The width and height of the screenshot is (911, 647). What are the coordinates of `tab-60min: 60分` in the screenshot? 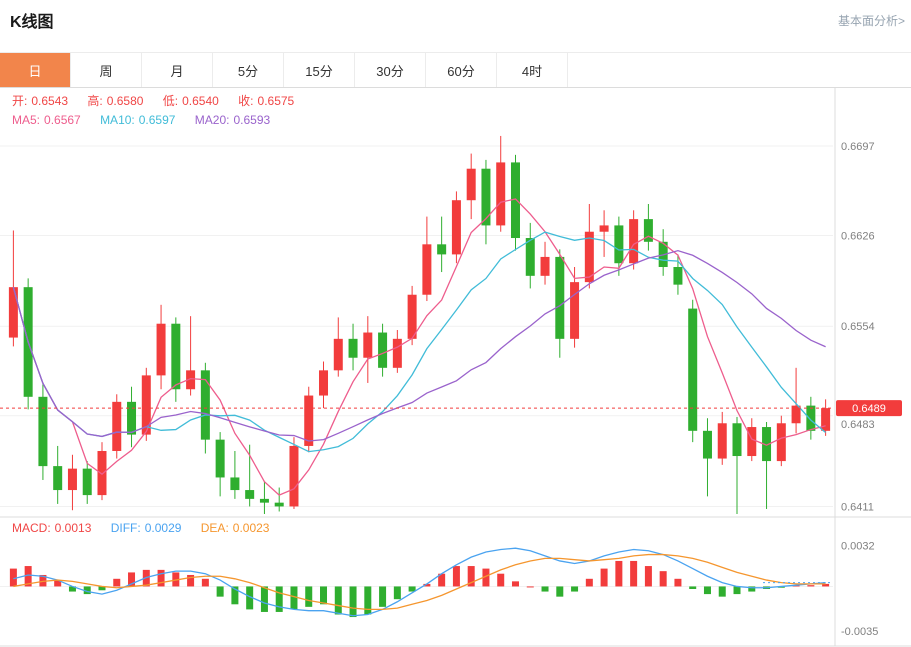 It's located at (461, 70).